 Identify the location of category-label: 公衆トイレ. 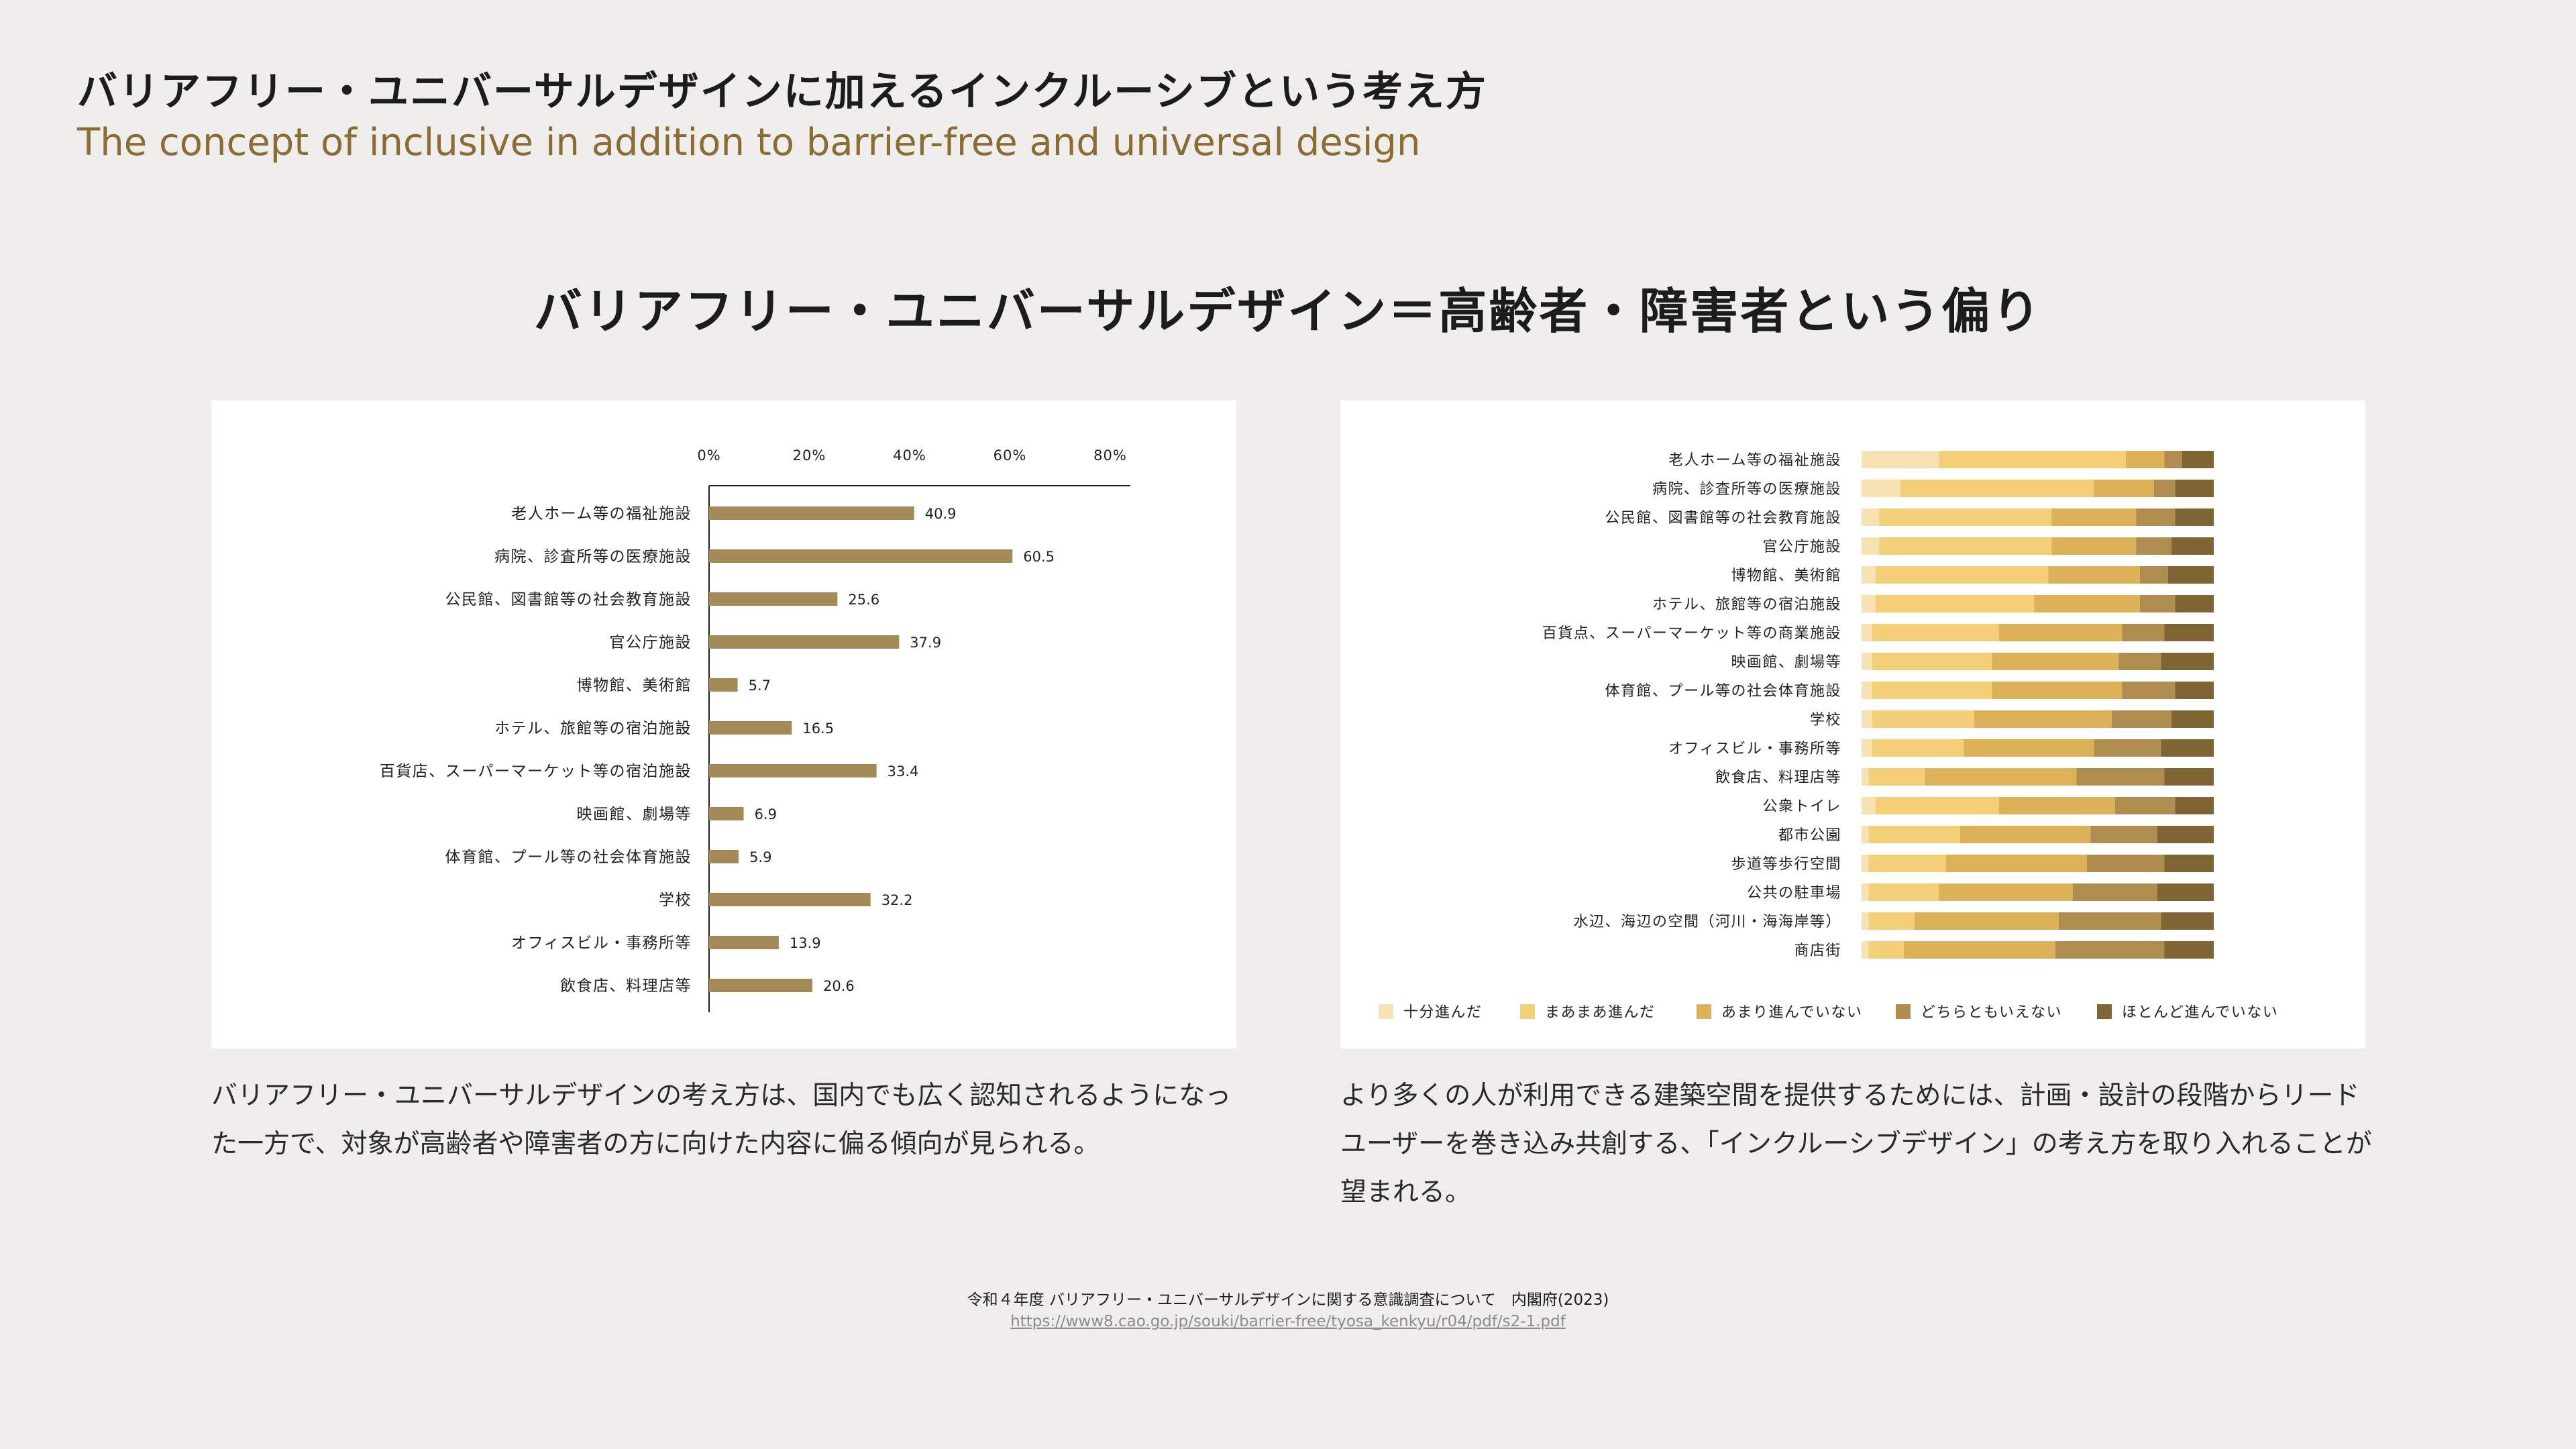
(1801, 806).